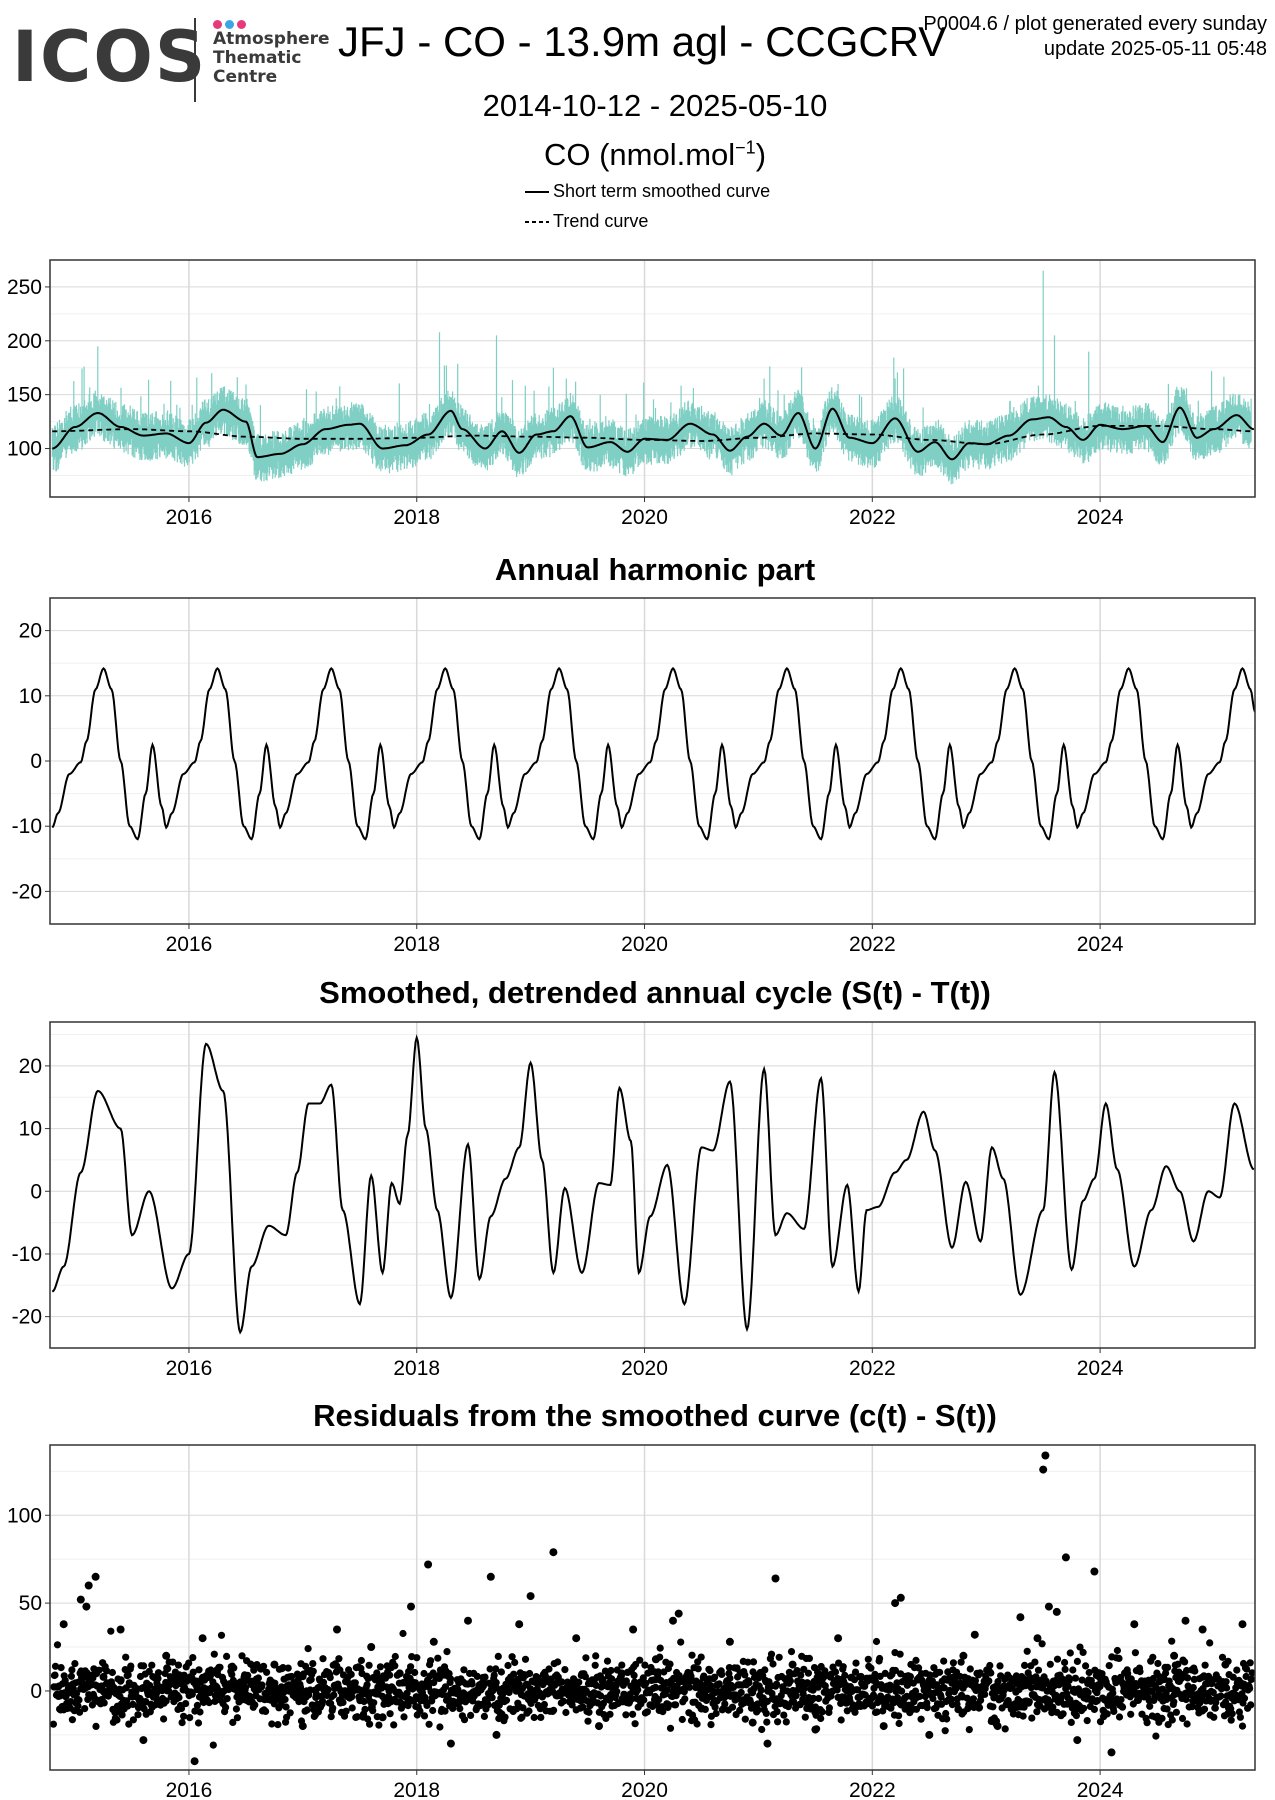 This screenshot has height=1800, width=1275. I want to click on meta-line-2: update 2025-05-11 05:48, so click(1155, 49).